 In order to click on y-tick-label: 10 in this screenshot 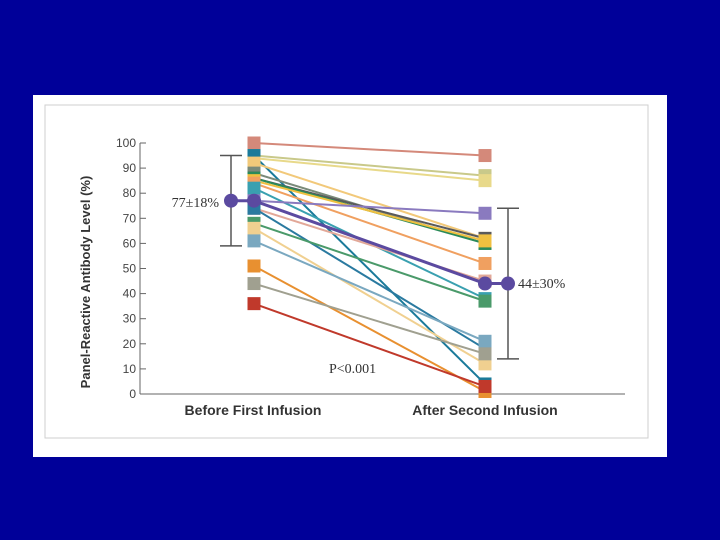, I will do `click(130, 369)`.